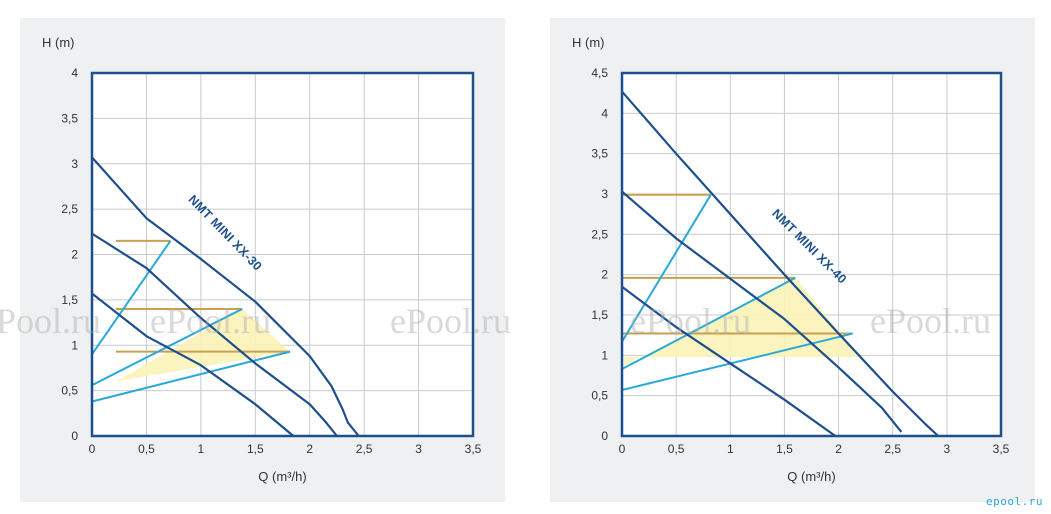 The image size is (1051, 514). I want to click on corner-logo: epool.ru, so click(1014, 501).